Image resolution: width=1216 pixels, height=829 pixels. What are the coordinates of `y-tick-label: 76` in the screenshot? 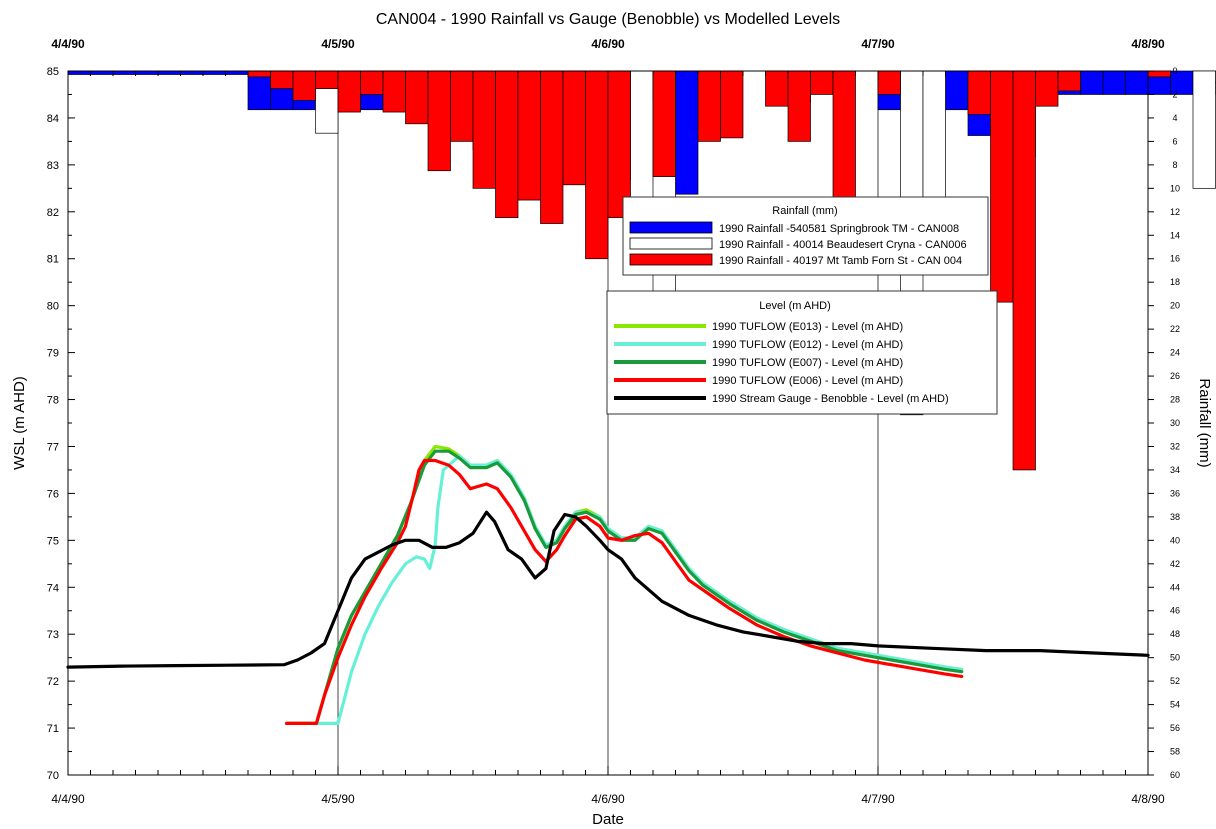 It's located at (53, 494).